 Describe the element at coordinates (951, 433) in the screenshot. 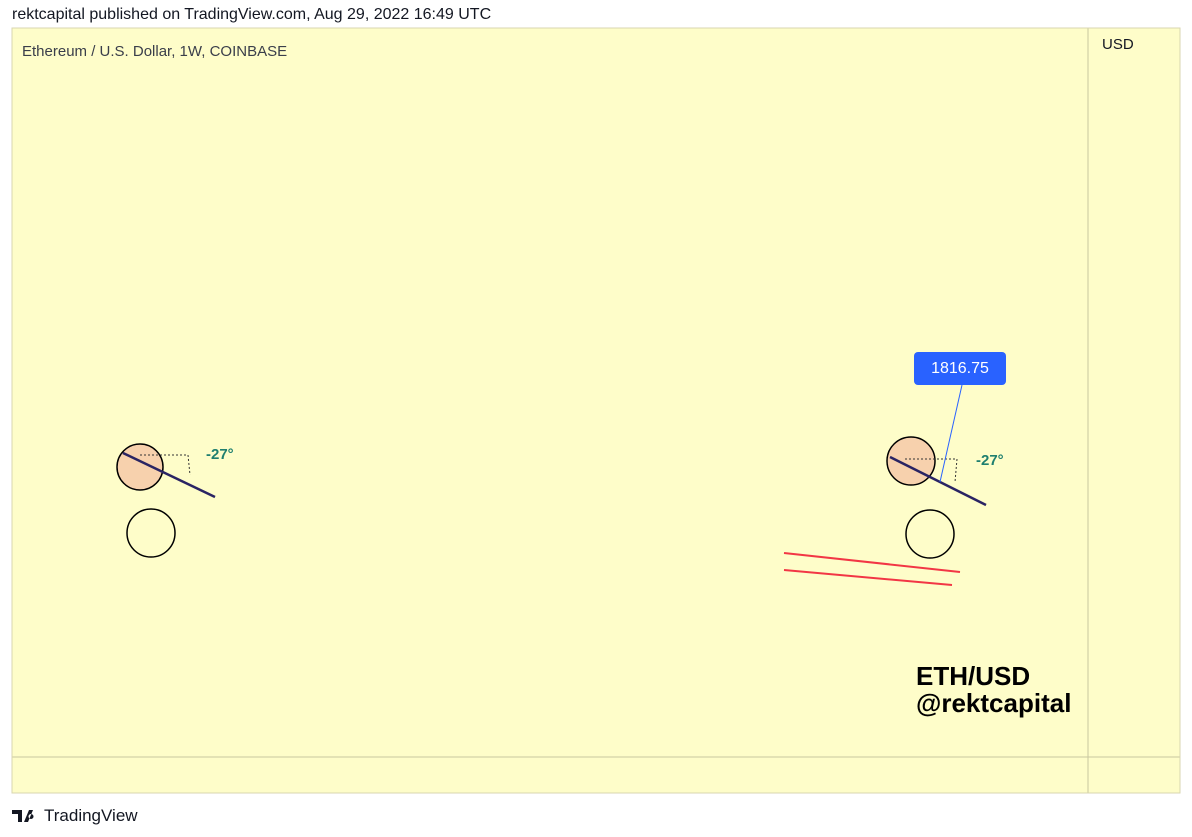

I see `callout-pointer` at that location.